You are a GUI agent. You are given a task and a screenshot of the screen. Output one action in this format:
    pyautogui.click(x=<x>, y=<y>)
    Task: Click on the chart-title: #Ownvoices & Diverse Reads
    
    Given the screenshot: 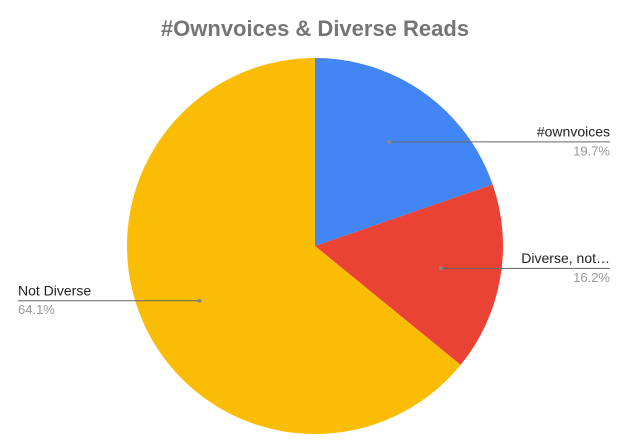 What is the action you would take?
    pyautogui.click(x=315, y=28)
    